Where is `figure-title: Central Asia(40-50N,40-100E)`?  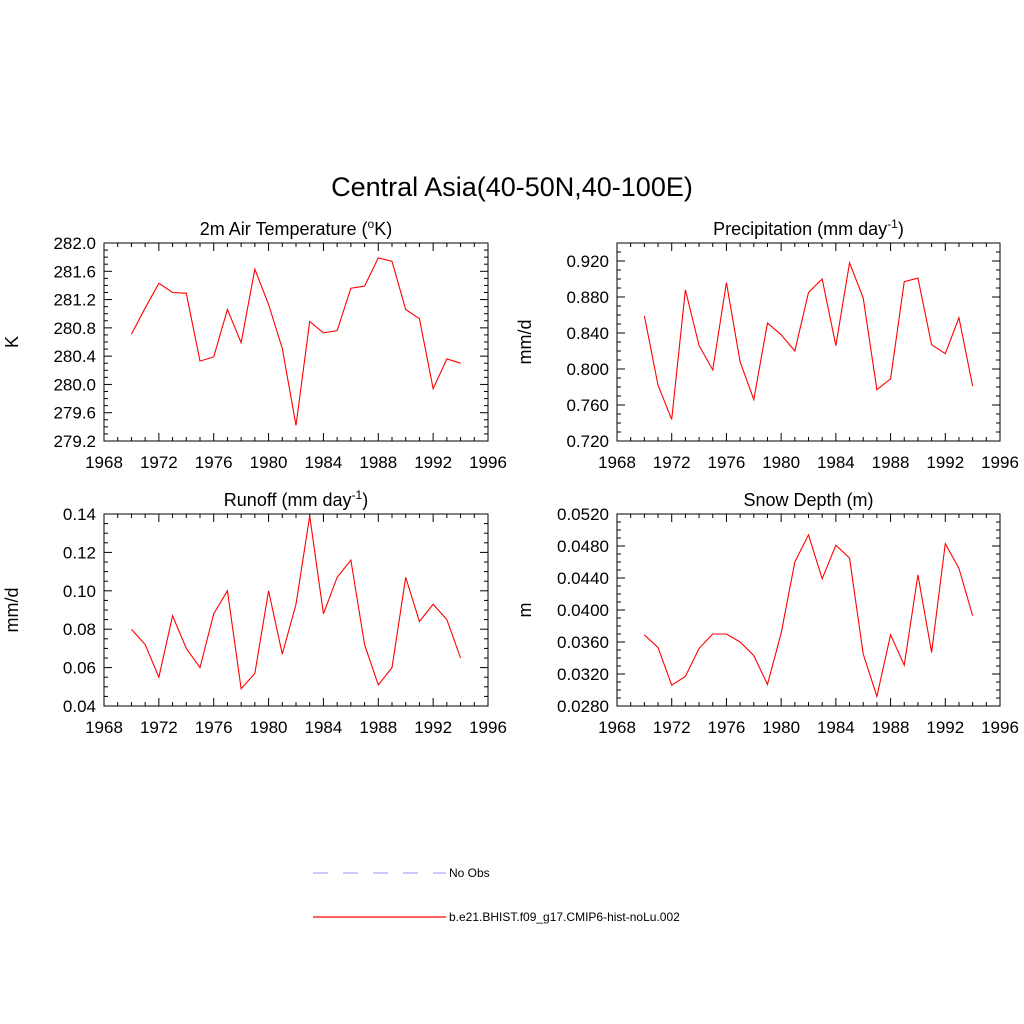 figure-title: Central Asia(40-50N,40-100E) is located at coordinates (512, 187).